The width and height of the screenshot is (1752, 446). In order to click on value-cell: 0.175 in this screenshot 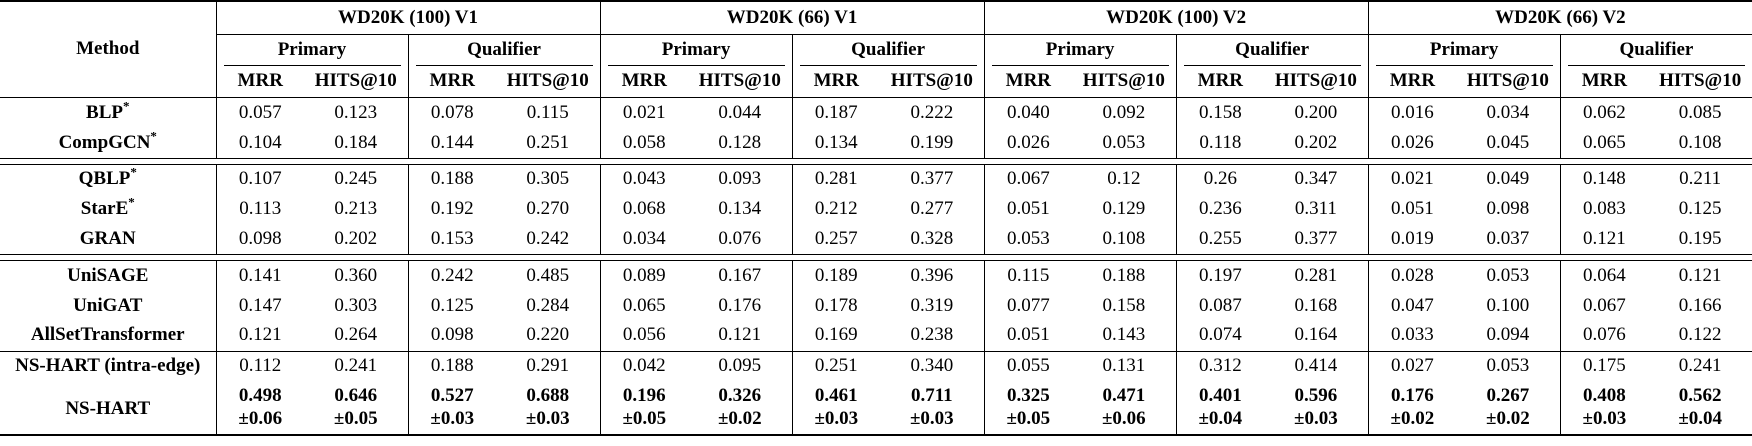, I will do `click(1604, 366)`.